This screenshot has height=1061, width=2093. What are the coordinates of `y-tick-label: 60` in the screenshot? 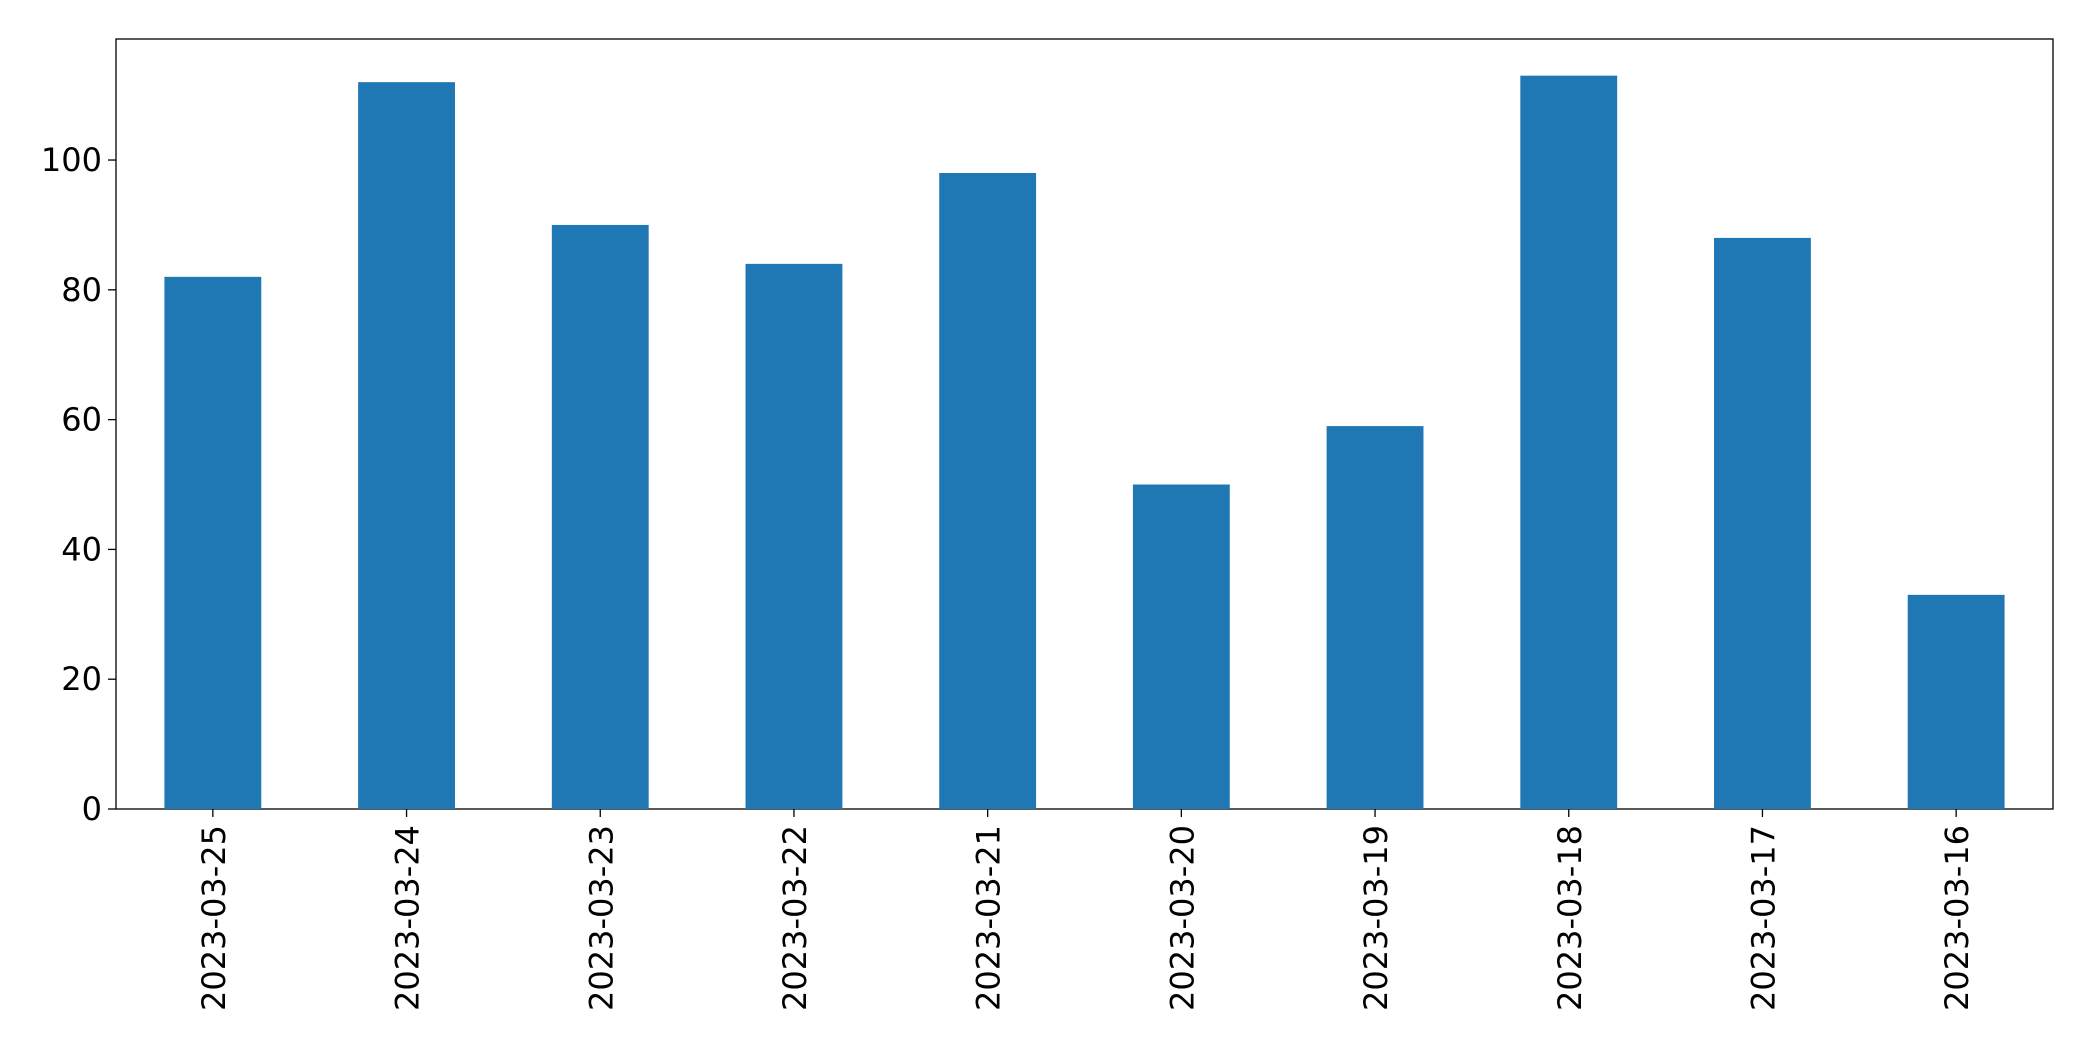 It's located at (81, 420).